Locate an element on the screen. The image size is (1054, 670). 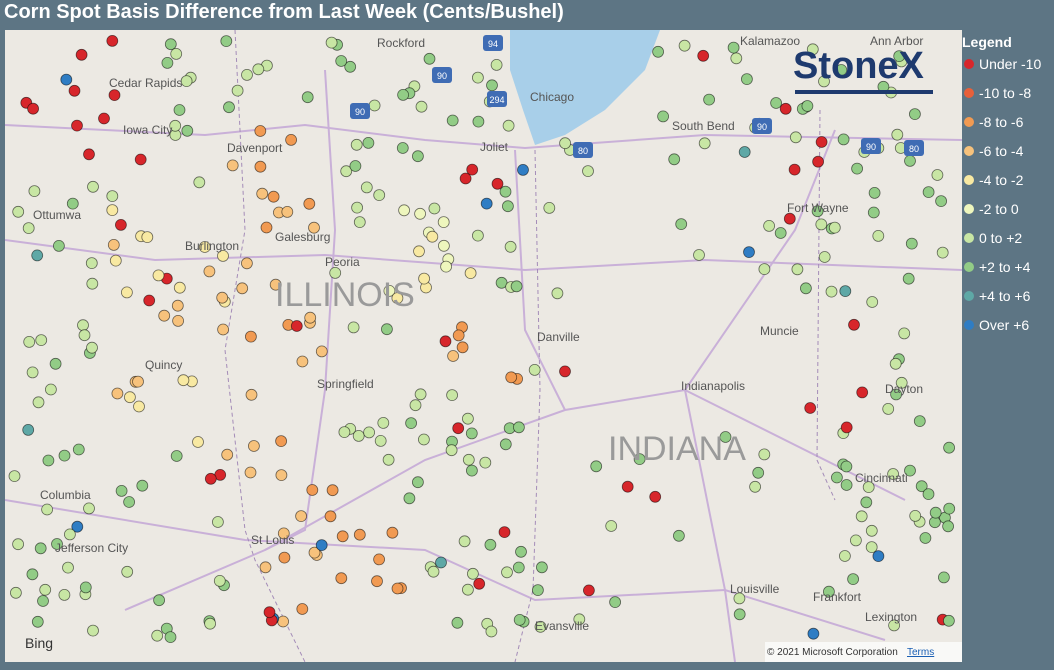
logo: StoneX is located at coordinates (863, 69).